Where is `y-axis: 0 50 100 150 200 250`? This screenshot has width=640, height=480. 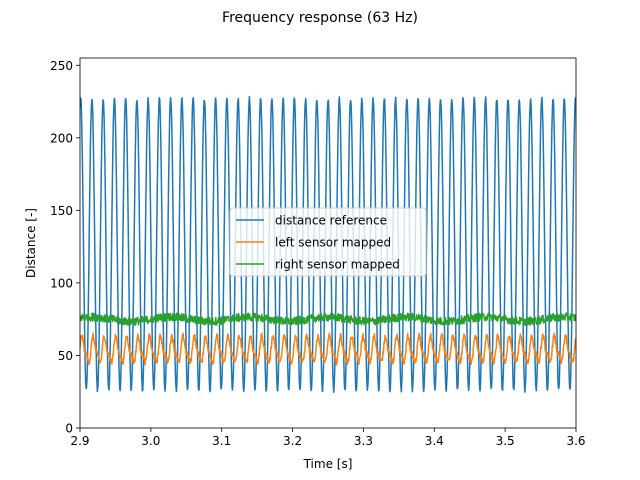
y-axis: 0 50 100 150 200 250 is located at coordinates (65, 247).